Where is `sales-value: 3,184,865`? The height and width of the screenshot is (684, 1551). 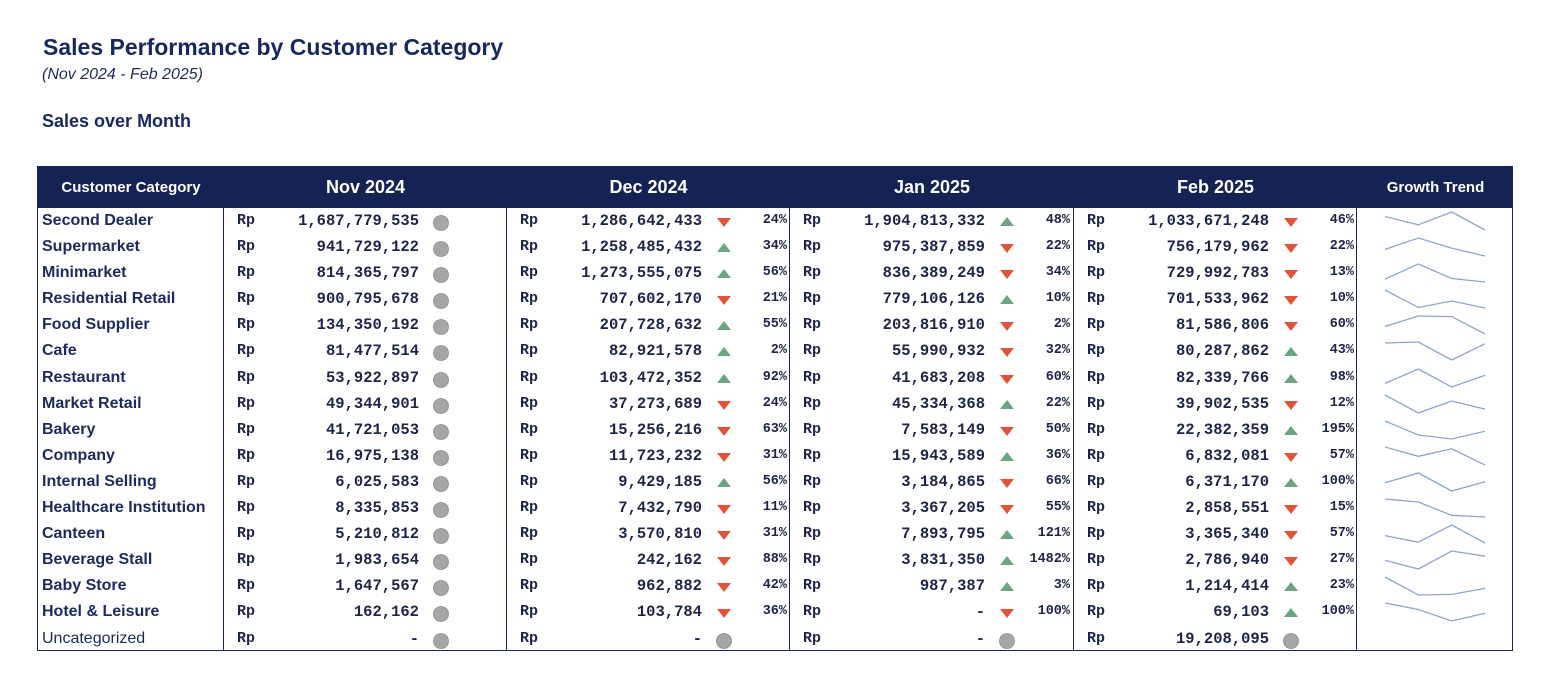
sales-value: 3,184,865 is located at coordinates (943, 481).